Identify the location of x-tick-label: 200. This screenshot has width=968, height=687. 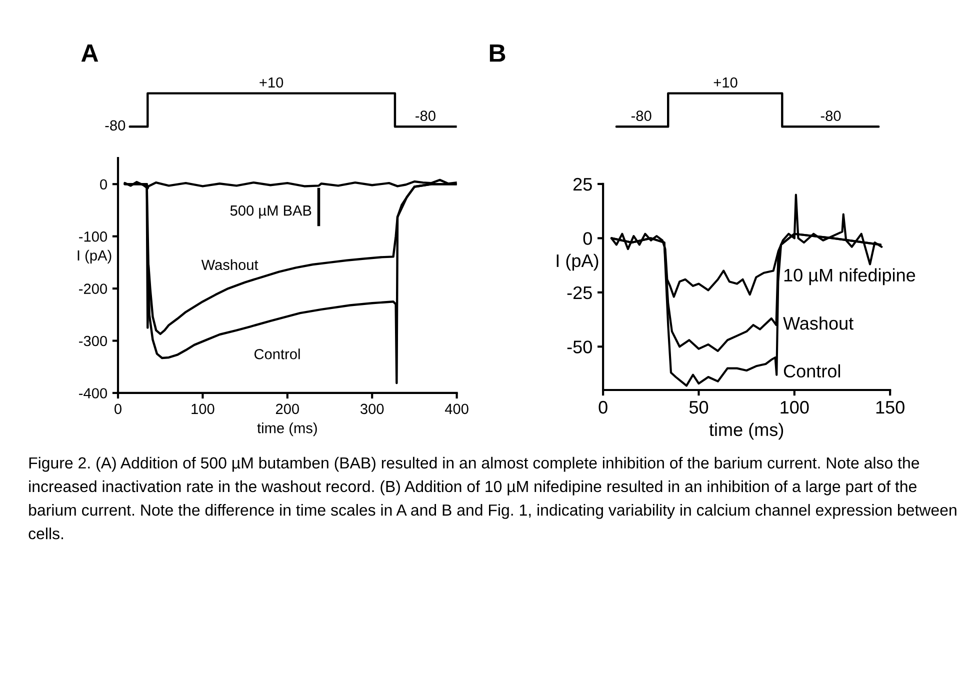
(287, 409).